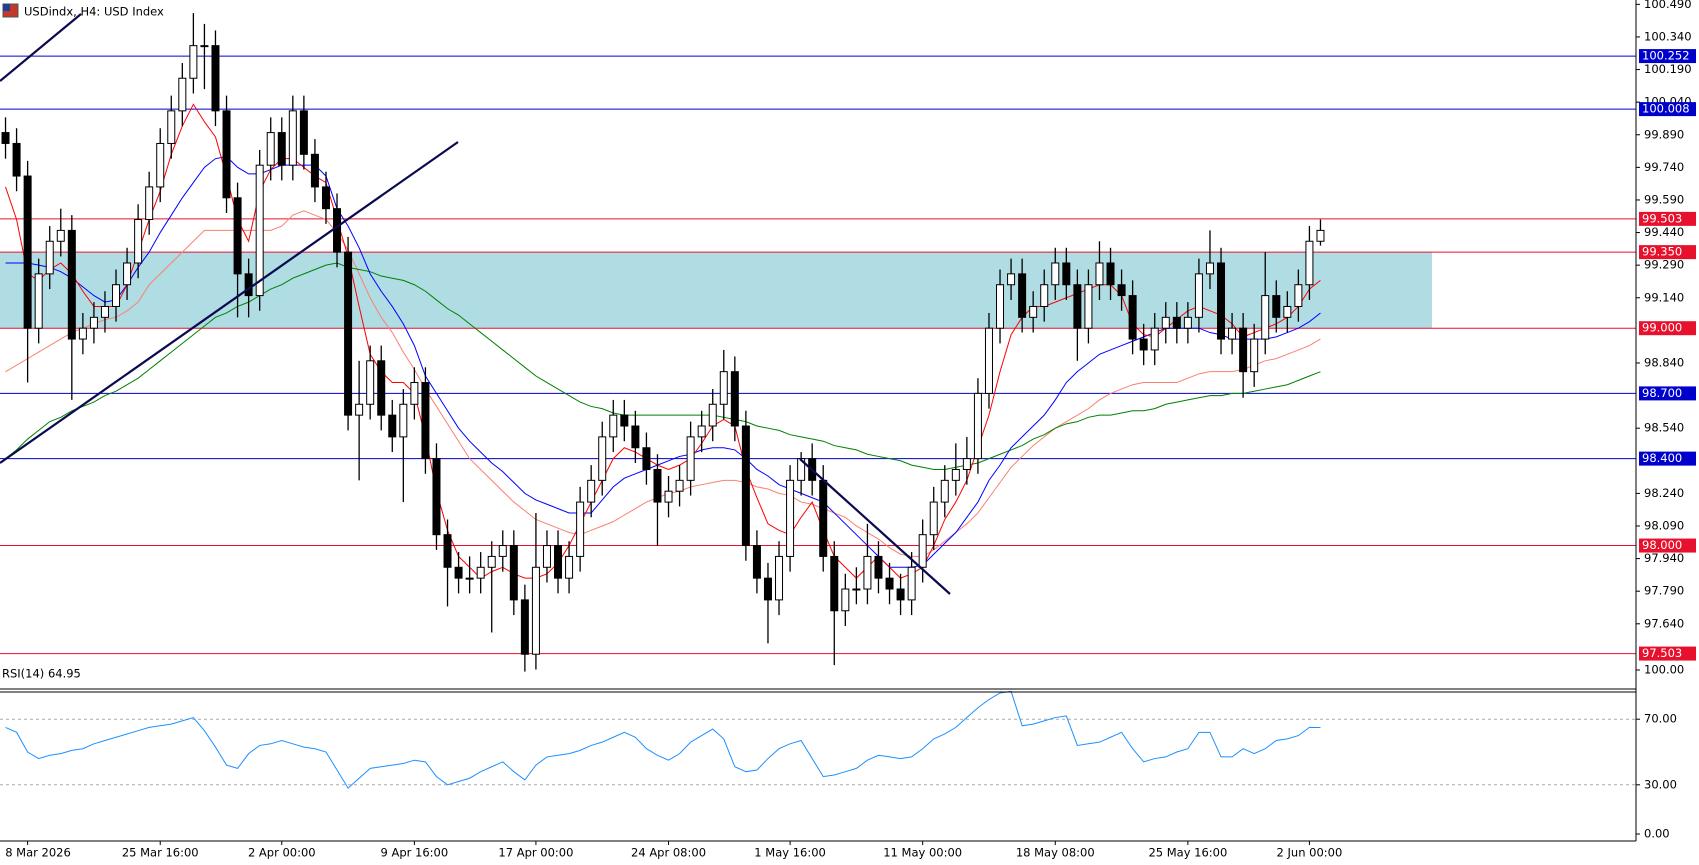  Describe the element at coordinates (1662, 545) in the screenshot. I see `level-tag-label: 98.000` at that location.